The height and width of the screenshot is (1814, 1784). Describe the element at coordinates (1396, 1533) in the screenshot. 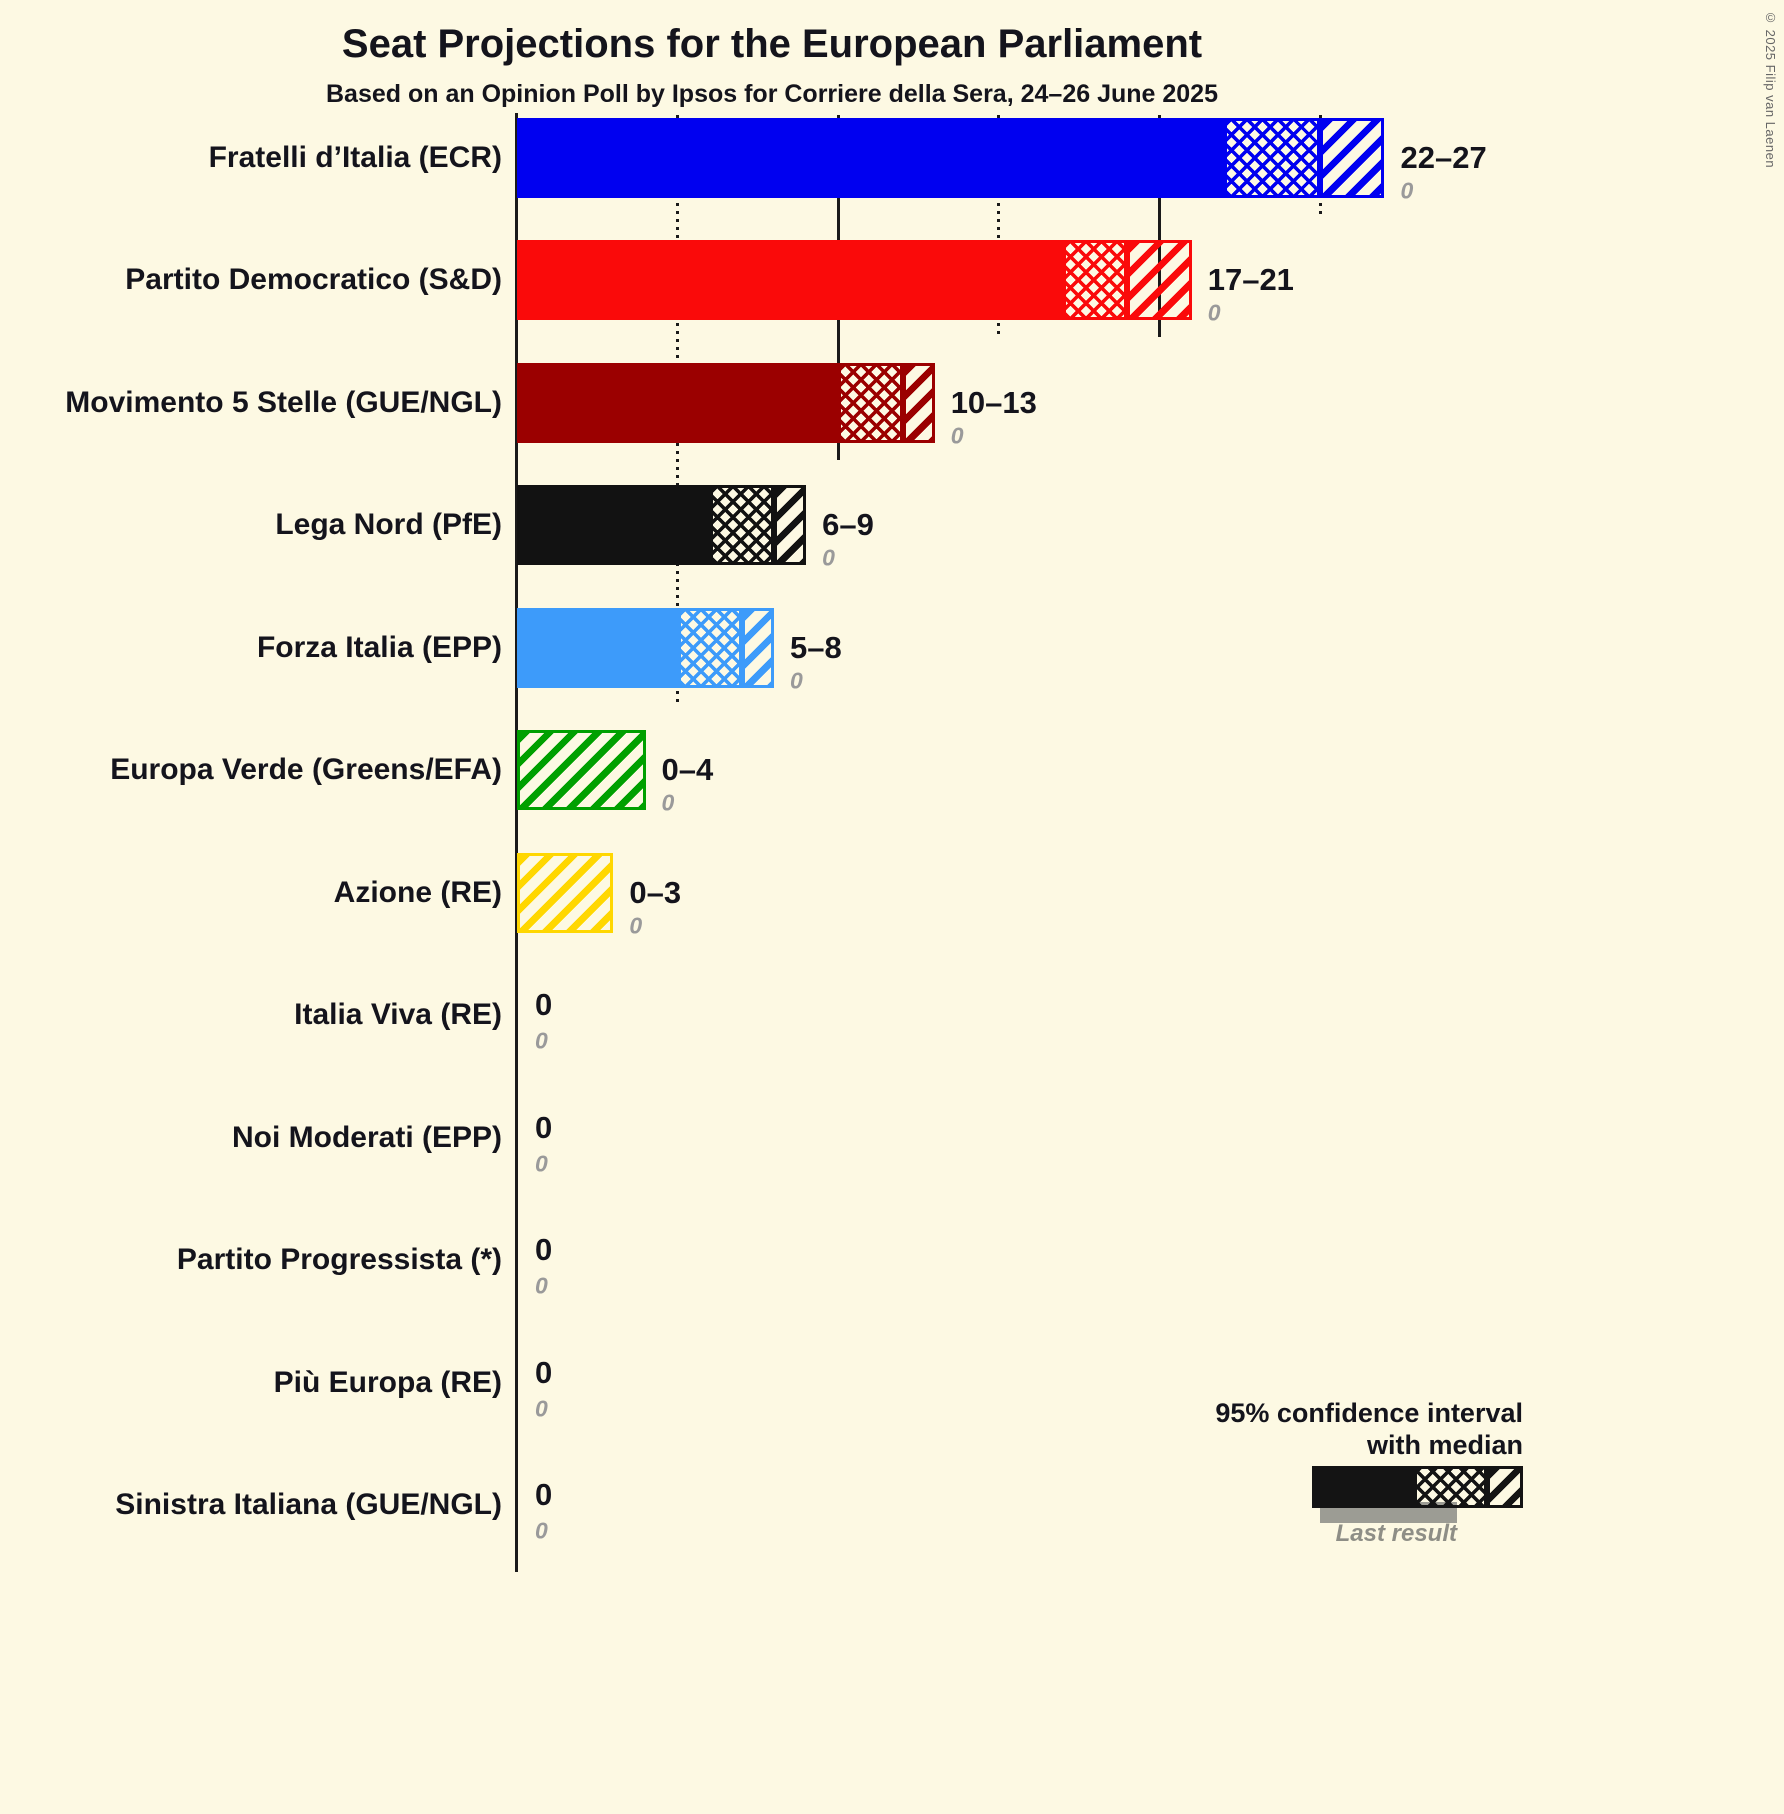

I see `legend-last-result-label: Last result` at that location.